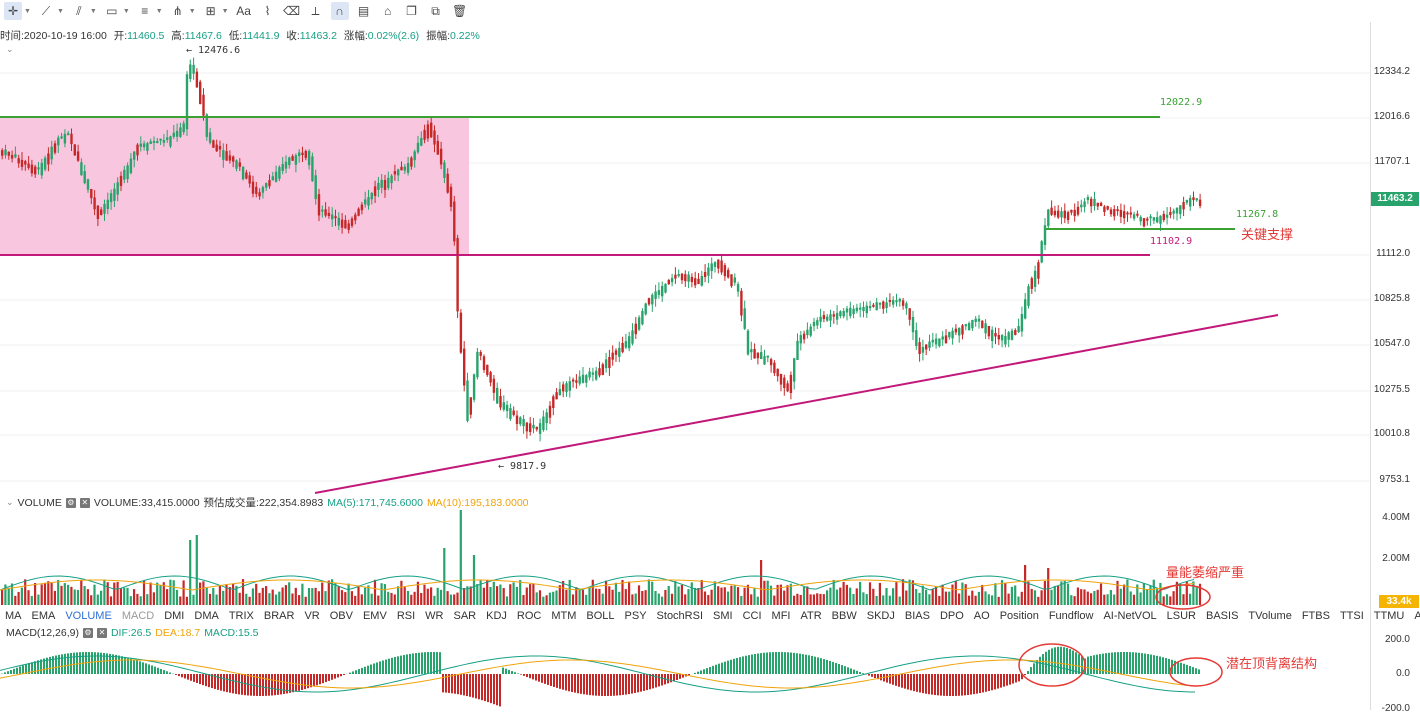  What do you see at coordinates (781, 616) in the screenshot?
I see `indicator-tab-mfi: MFI` at bounding box center [781, 616].